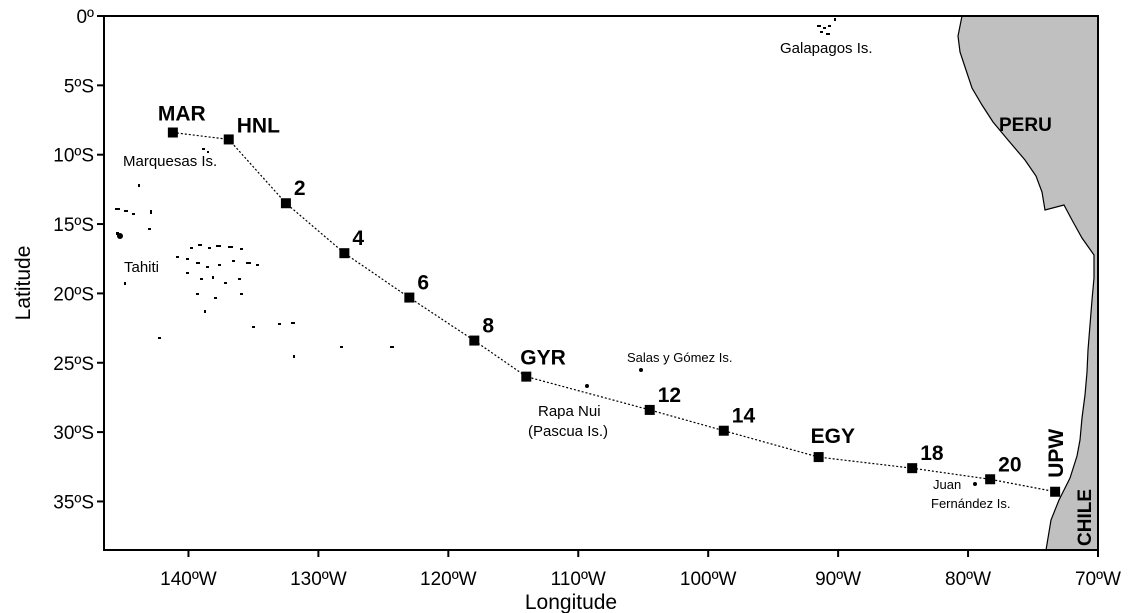  Describe the element at coordinates (170, 161) in the screenshot. I see `place-label-marquesas: Marquesas Is.` at that location.